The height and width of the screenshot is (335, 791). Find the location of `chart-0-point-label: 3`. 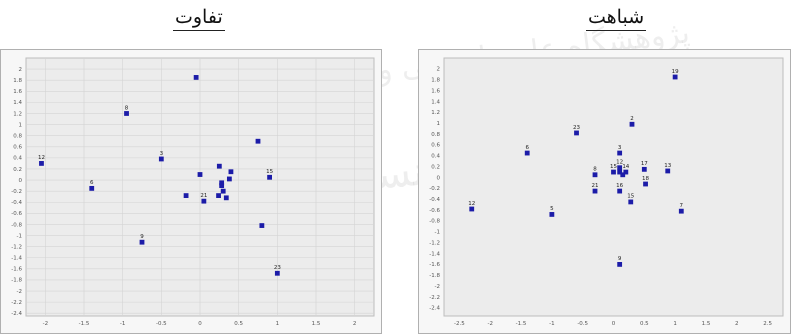

chart-0-point-label: 3 is located at coordinates (162, 154).